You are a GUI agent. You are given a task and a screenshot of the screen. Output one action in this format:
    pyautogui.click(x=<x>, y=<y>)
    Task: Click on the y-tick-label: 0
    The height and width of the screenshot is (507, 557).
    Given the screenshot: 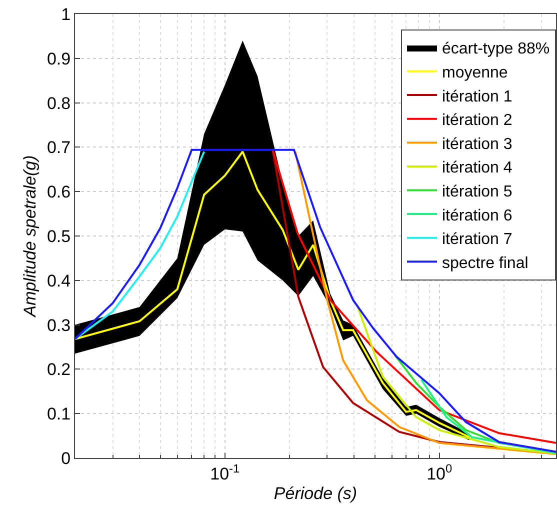 What is the action you would take?
    pyautogui.click(x=66, y=458)
    